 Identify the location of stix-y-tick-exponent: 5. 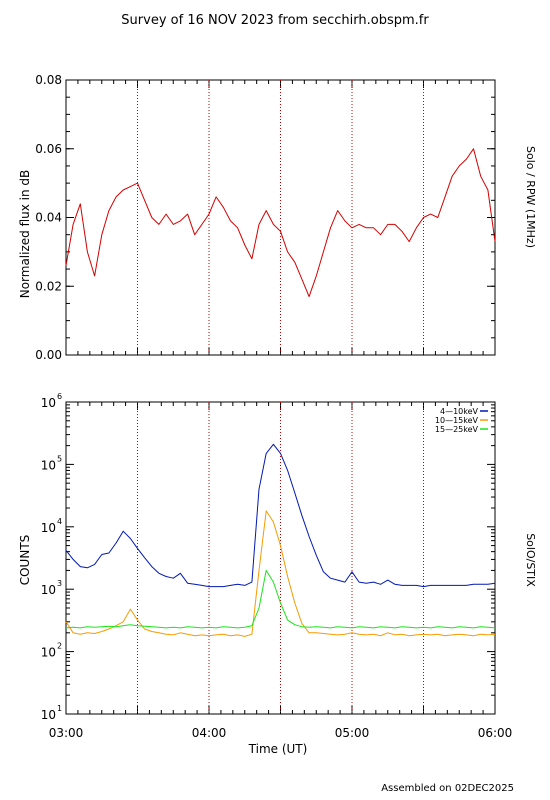
(59, 458).